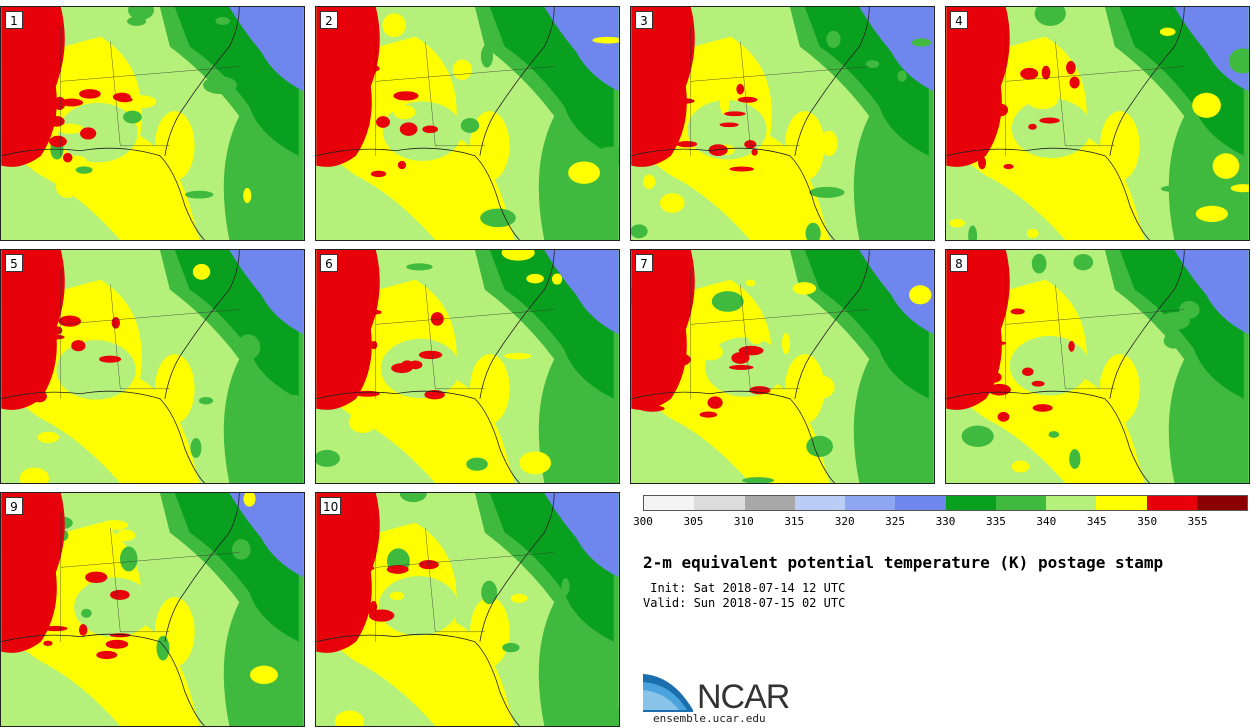 The height and width of the screenshot is (728, 1260). I want to click on ncar-logo-icon, so click(668, 693).